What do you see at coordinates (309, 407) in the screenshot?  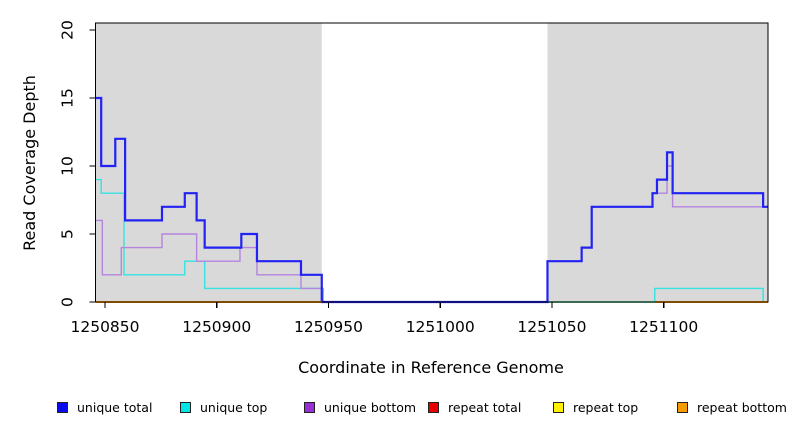 I see `legend-swatch-unique-bottom` at bounding box center [309, 407].